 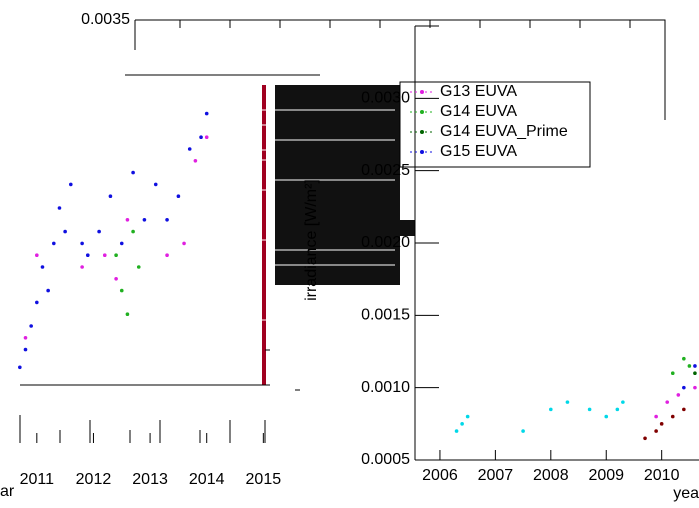 I want to click on x-tick-label: 2013, so click(x=150, y=479).